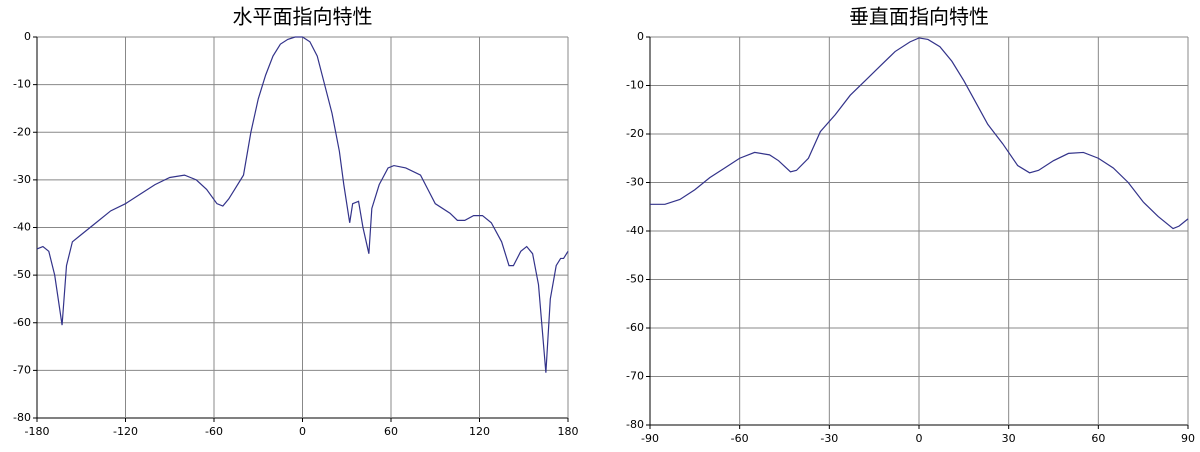 This screenshot has width=1200, height=452. Describe the element at coordinates (829, 438) in the screenshot. I see `x-tick-label: -30` at that location.